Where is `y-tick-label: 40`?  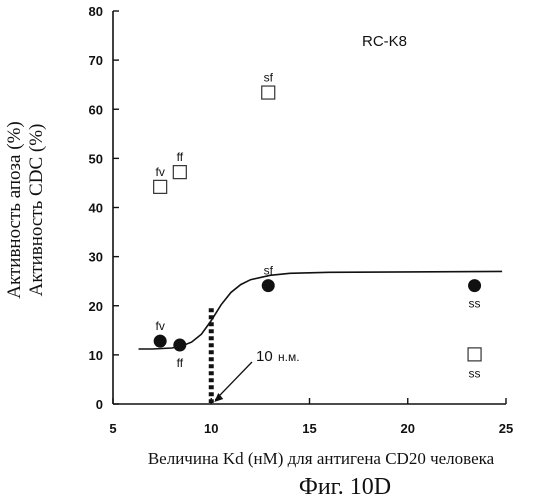 y-tick-label: 40 is located at coordinates (96, 208).